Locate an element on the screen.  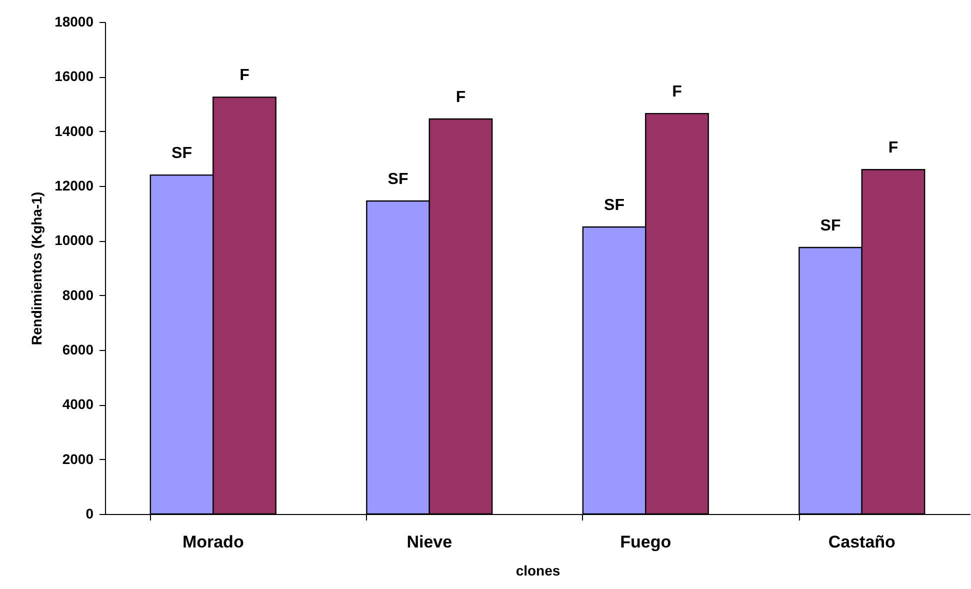
y-tick-label: 4000 is located at coordinates (78, 404).